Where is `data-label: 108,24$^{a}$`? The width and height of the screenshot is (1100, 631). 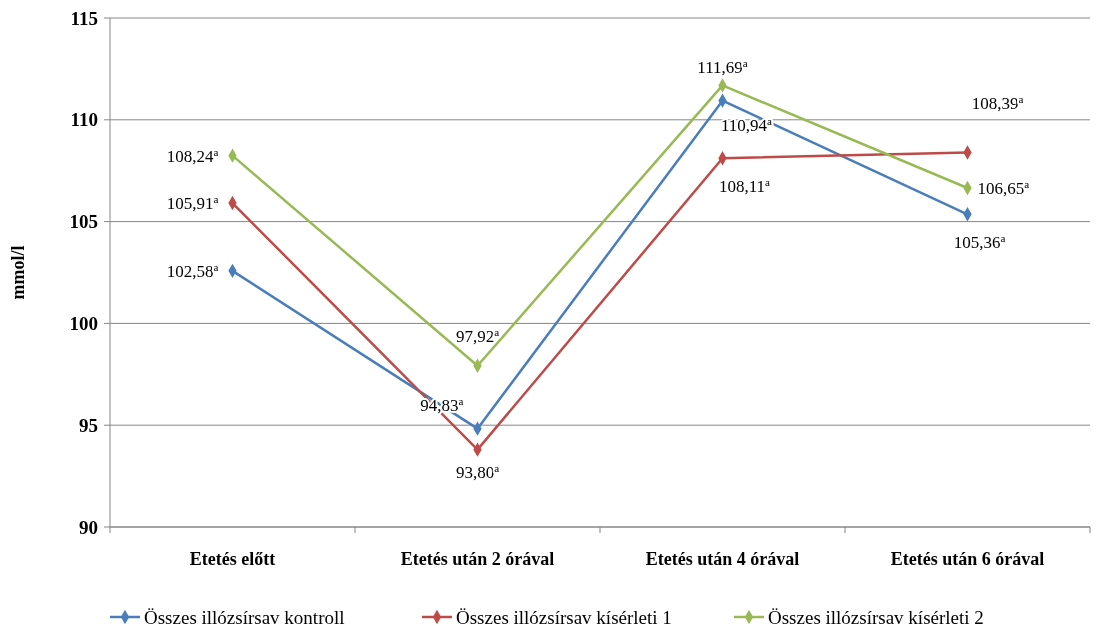 data-label: 108,24$^{a}$ is located at coordinates (192, 155).